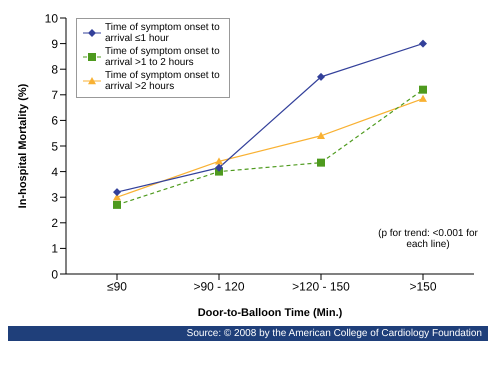  Describe the element at coordinates (54, 146) in the screenshot. I see `y-tick-label: 5` at that location.